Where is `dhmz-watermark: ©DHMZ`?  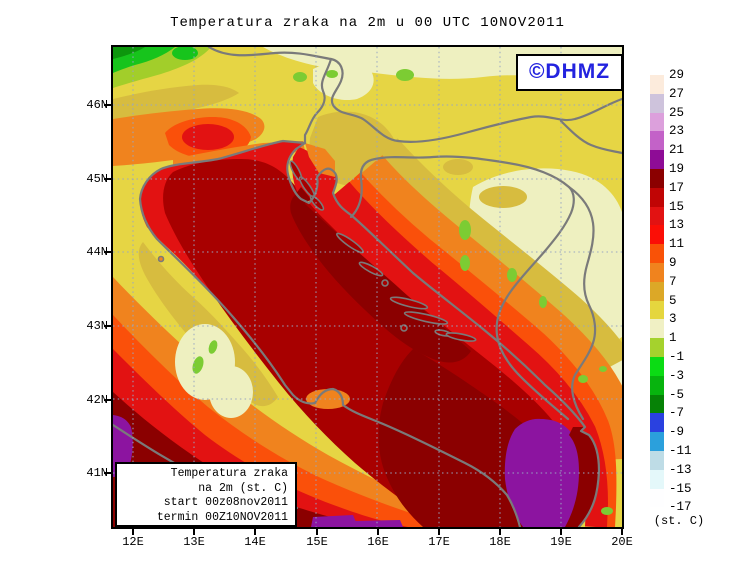 dhmz-watermark: ©DHMZ is located at coordinates (569, 72).